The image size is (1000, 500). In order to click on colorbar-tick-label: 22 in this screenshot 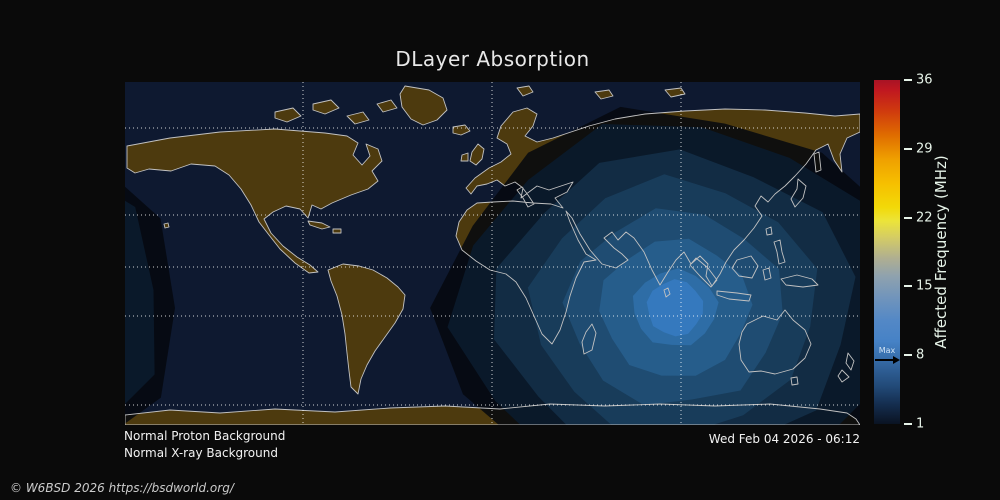, I will do `click(924, 218)`.